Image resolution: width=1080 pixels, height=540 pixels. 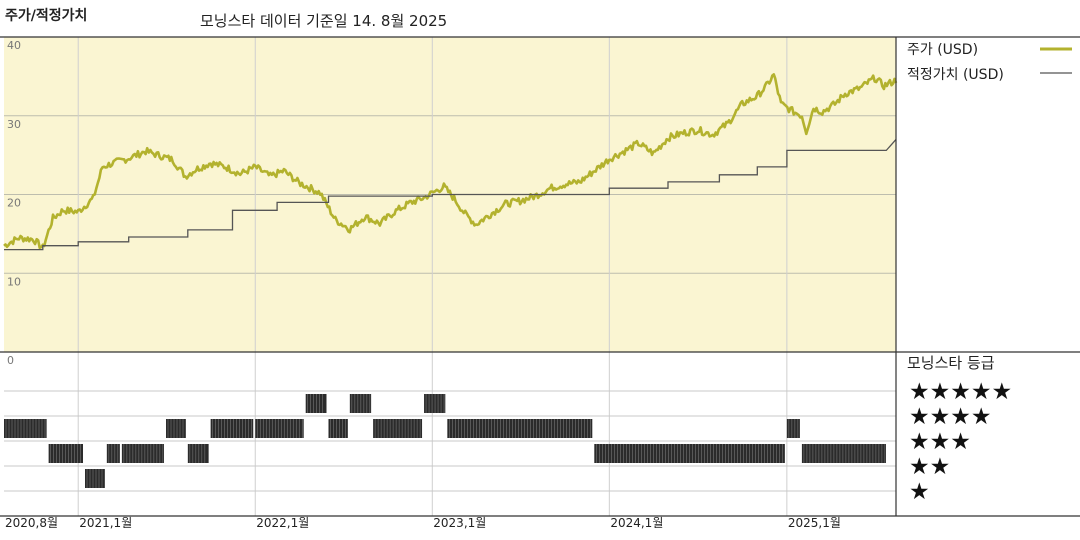 I want to click on y-tick-label: 20, so click(x=14, y=203).